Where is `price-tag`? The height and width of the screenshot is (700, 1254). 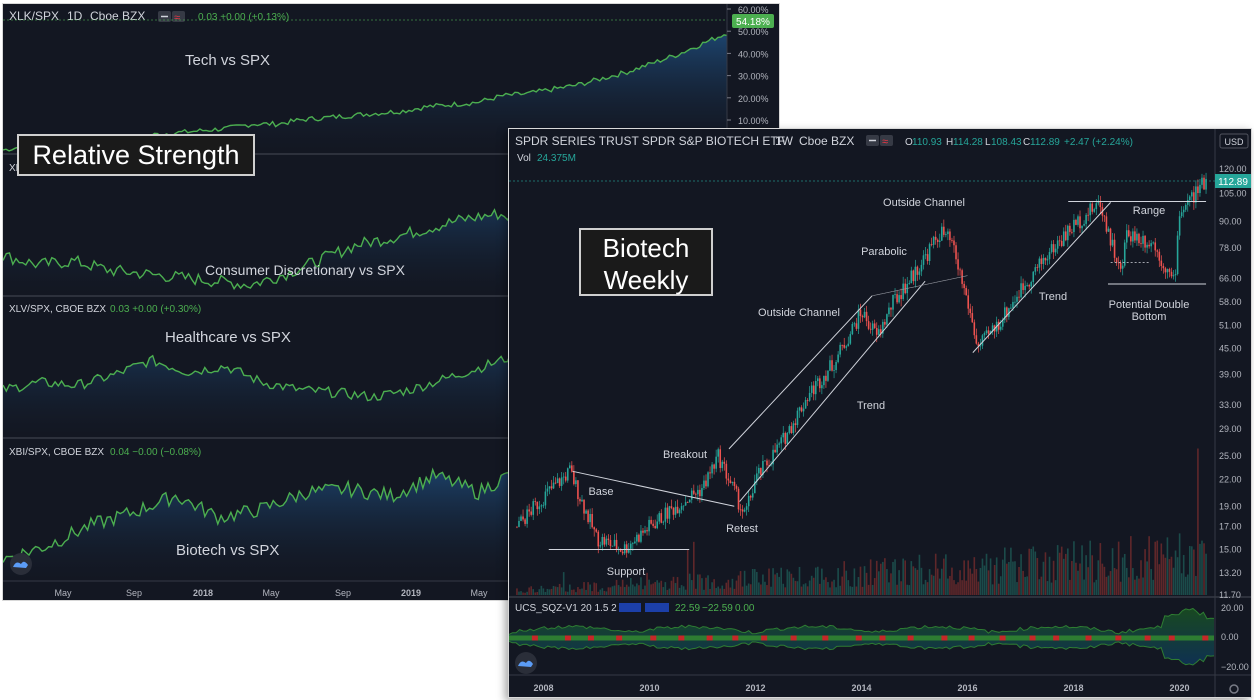 price-tag is located at coordinates (1233, 181).